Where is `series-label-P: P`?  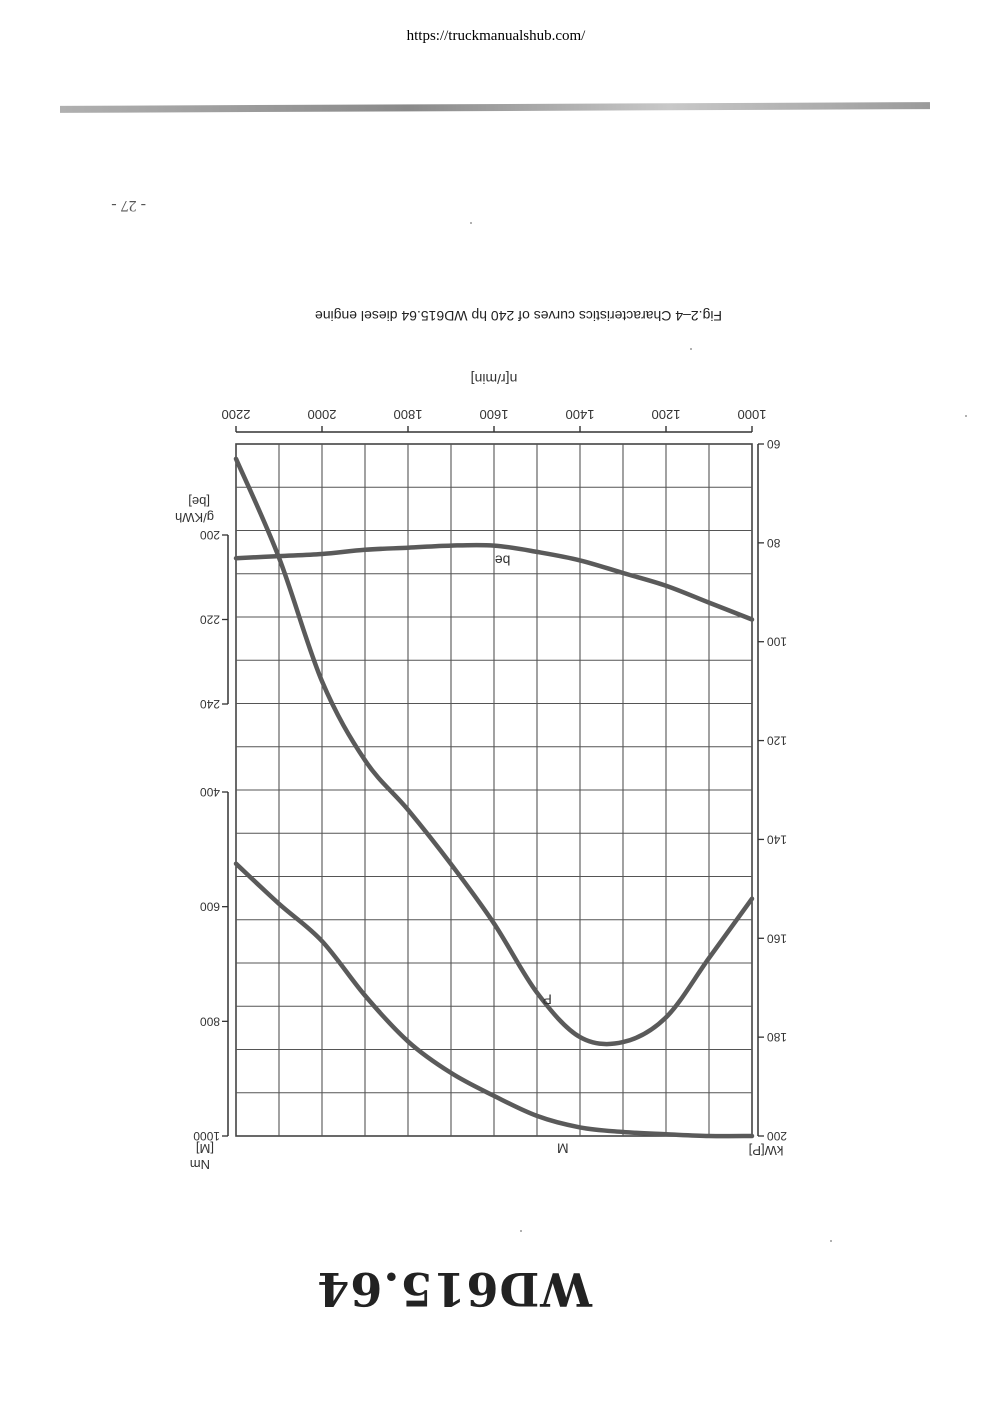 series-label-P: P is located at coordinates (546, 1000).